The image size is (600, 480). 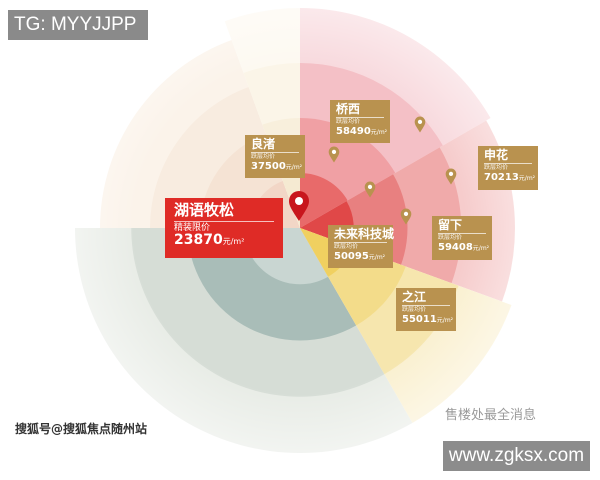 What do you see at coordinates (224, 228) in the screenshot?
I see `featured-card: 湖语牧松 精装限价 23870元/m²` at bounding box center [224, 228].